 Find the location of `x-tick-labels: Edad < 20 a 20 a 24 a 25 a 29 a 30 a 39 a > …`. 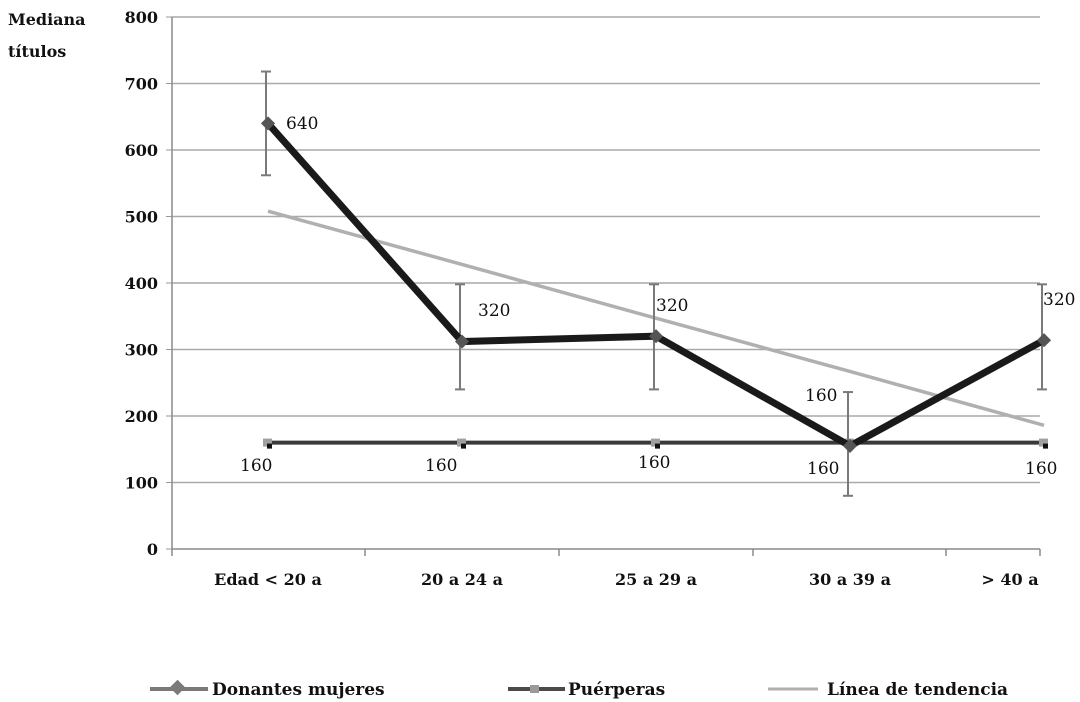

x-tick-labels: Edad < 20 a 20 a 24 a 25 a 29 a 30 a 39 a > … is located at coordinates (626, 579).